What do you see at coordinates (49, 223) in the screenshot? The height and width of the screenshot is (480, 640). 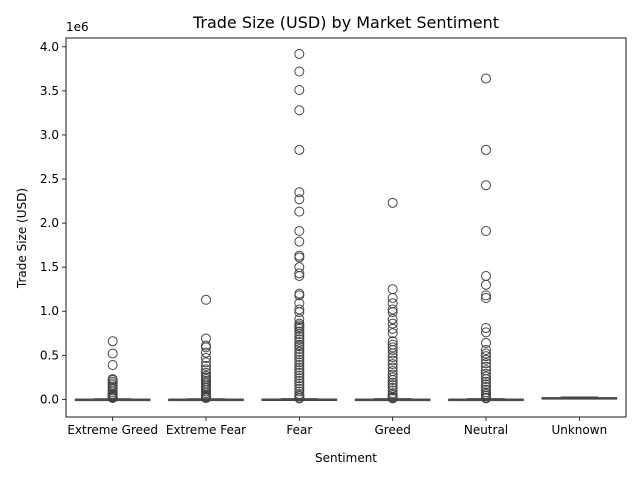 I see `y-tick-label: 2.0` at bounding box center [49, 223].